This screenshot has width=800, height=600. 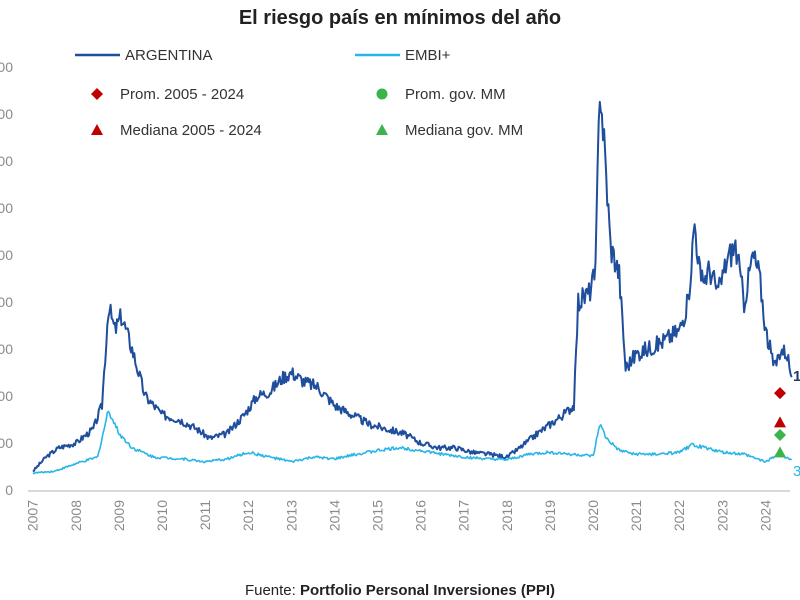 What do you see at coordinates (6, 443) in the screenshot?
I see `y-tick-label: 500` at bounding box center [6, 443].